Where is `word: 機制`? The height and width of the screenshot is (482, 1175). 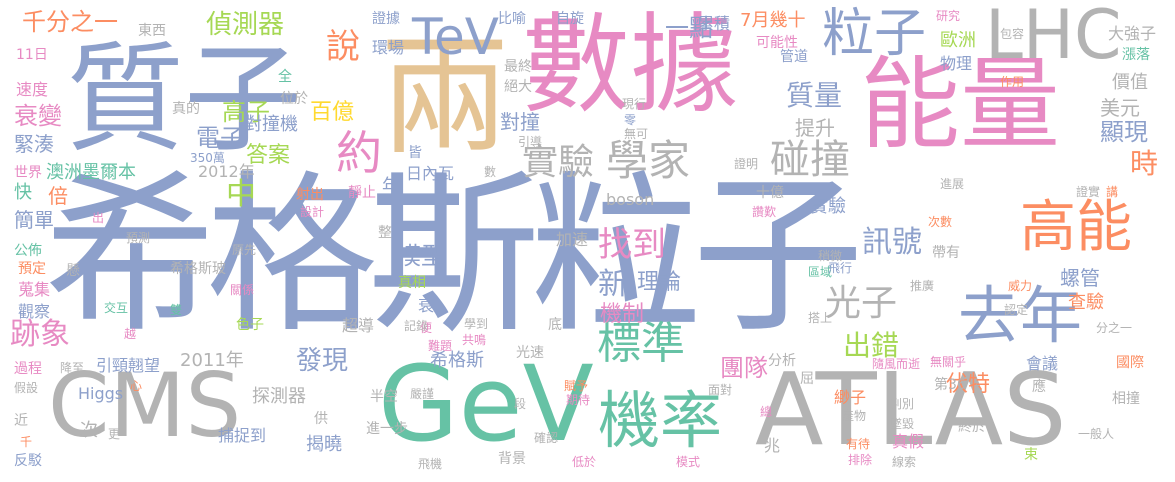
word: 機制 is located at coordinates (622, 314).